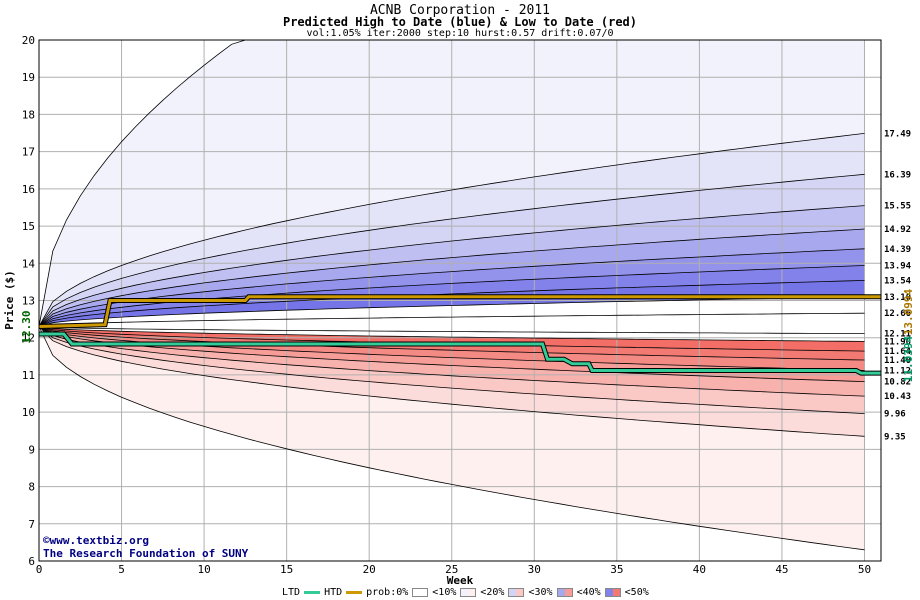 The height and width of the screenshot is (600, 920). Describe the element at coordinates (897, 175) in the screenshot. I see `level-label: 16.39` at that location.